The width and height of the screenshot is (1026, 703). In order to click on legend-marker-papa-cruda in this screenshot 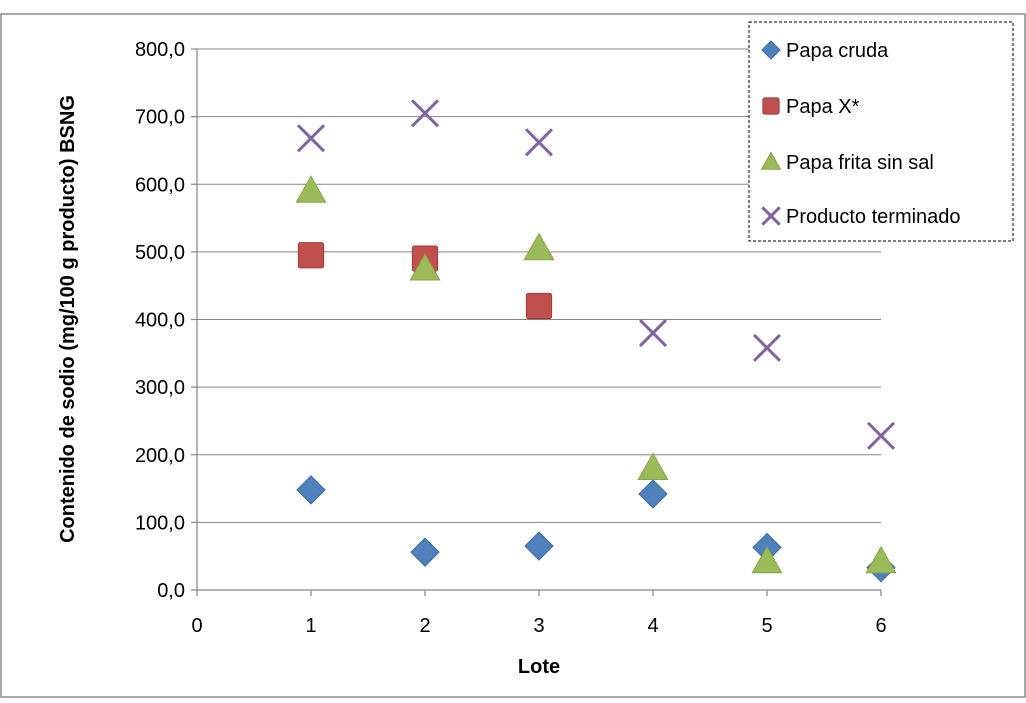, I will do `click(771, 50)`.